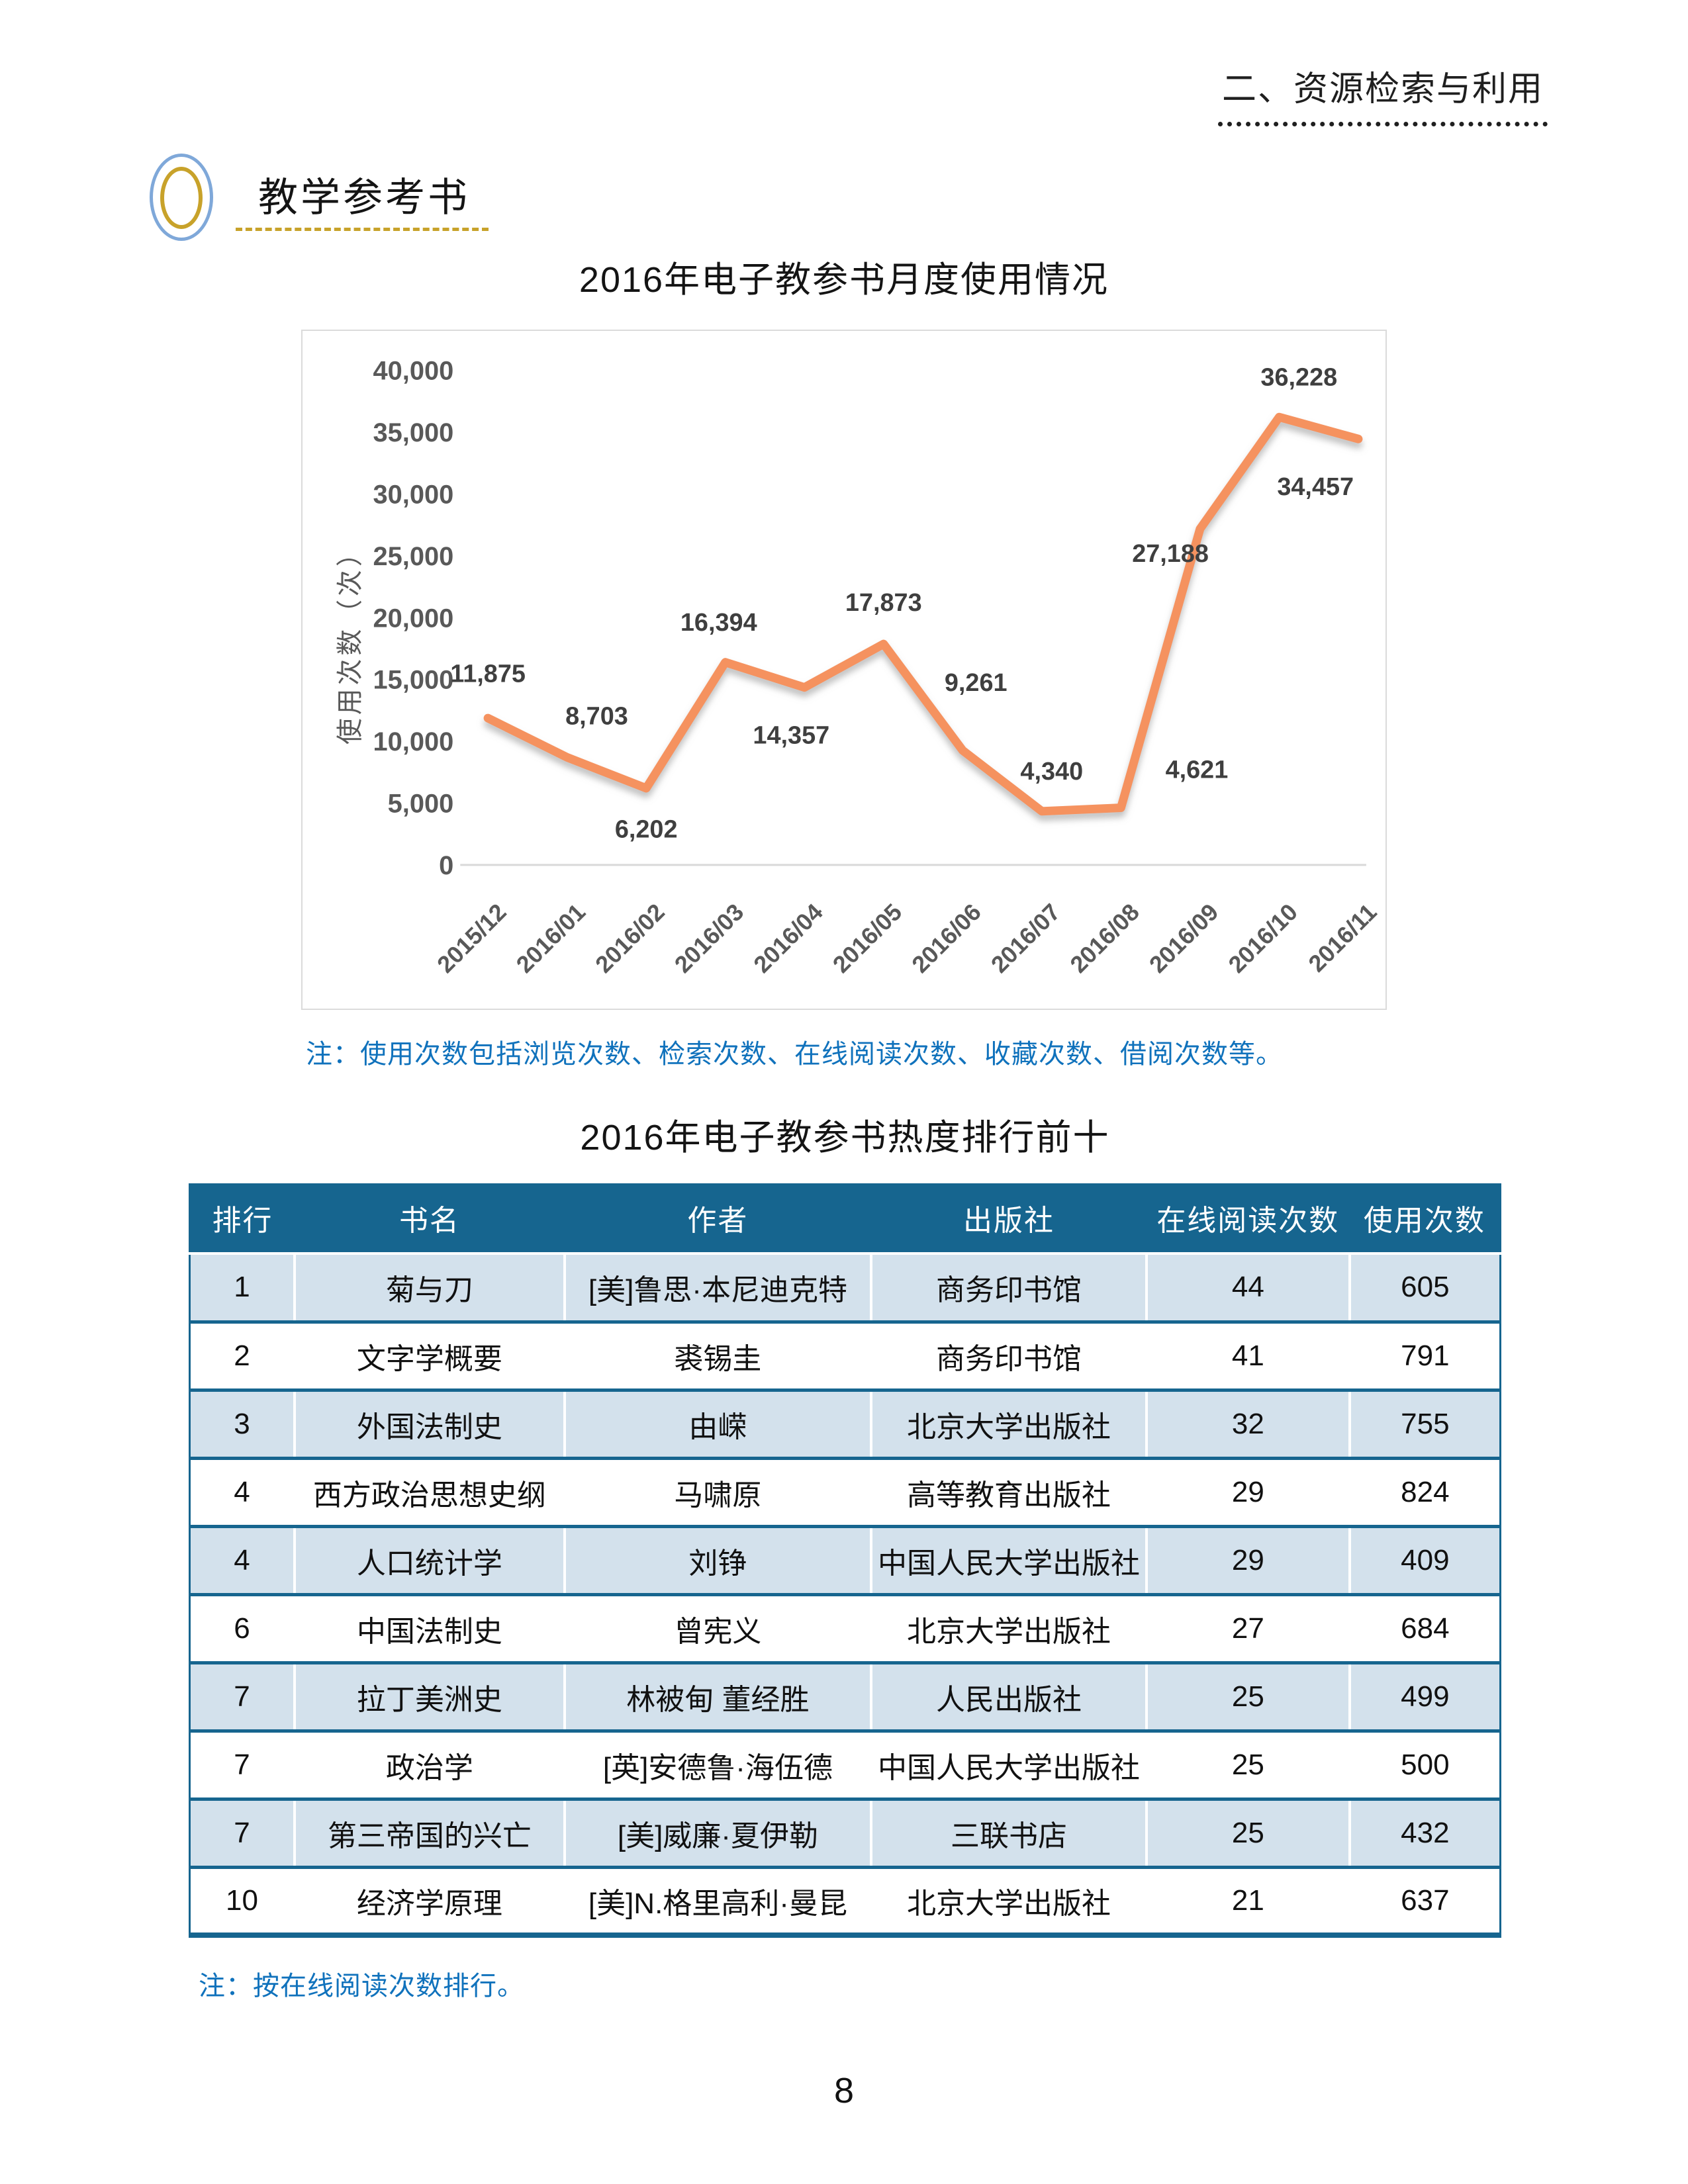 The image size is (1688, 2184). I want to click on table-header-cell: 排行, so click(241, 1219).